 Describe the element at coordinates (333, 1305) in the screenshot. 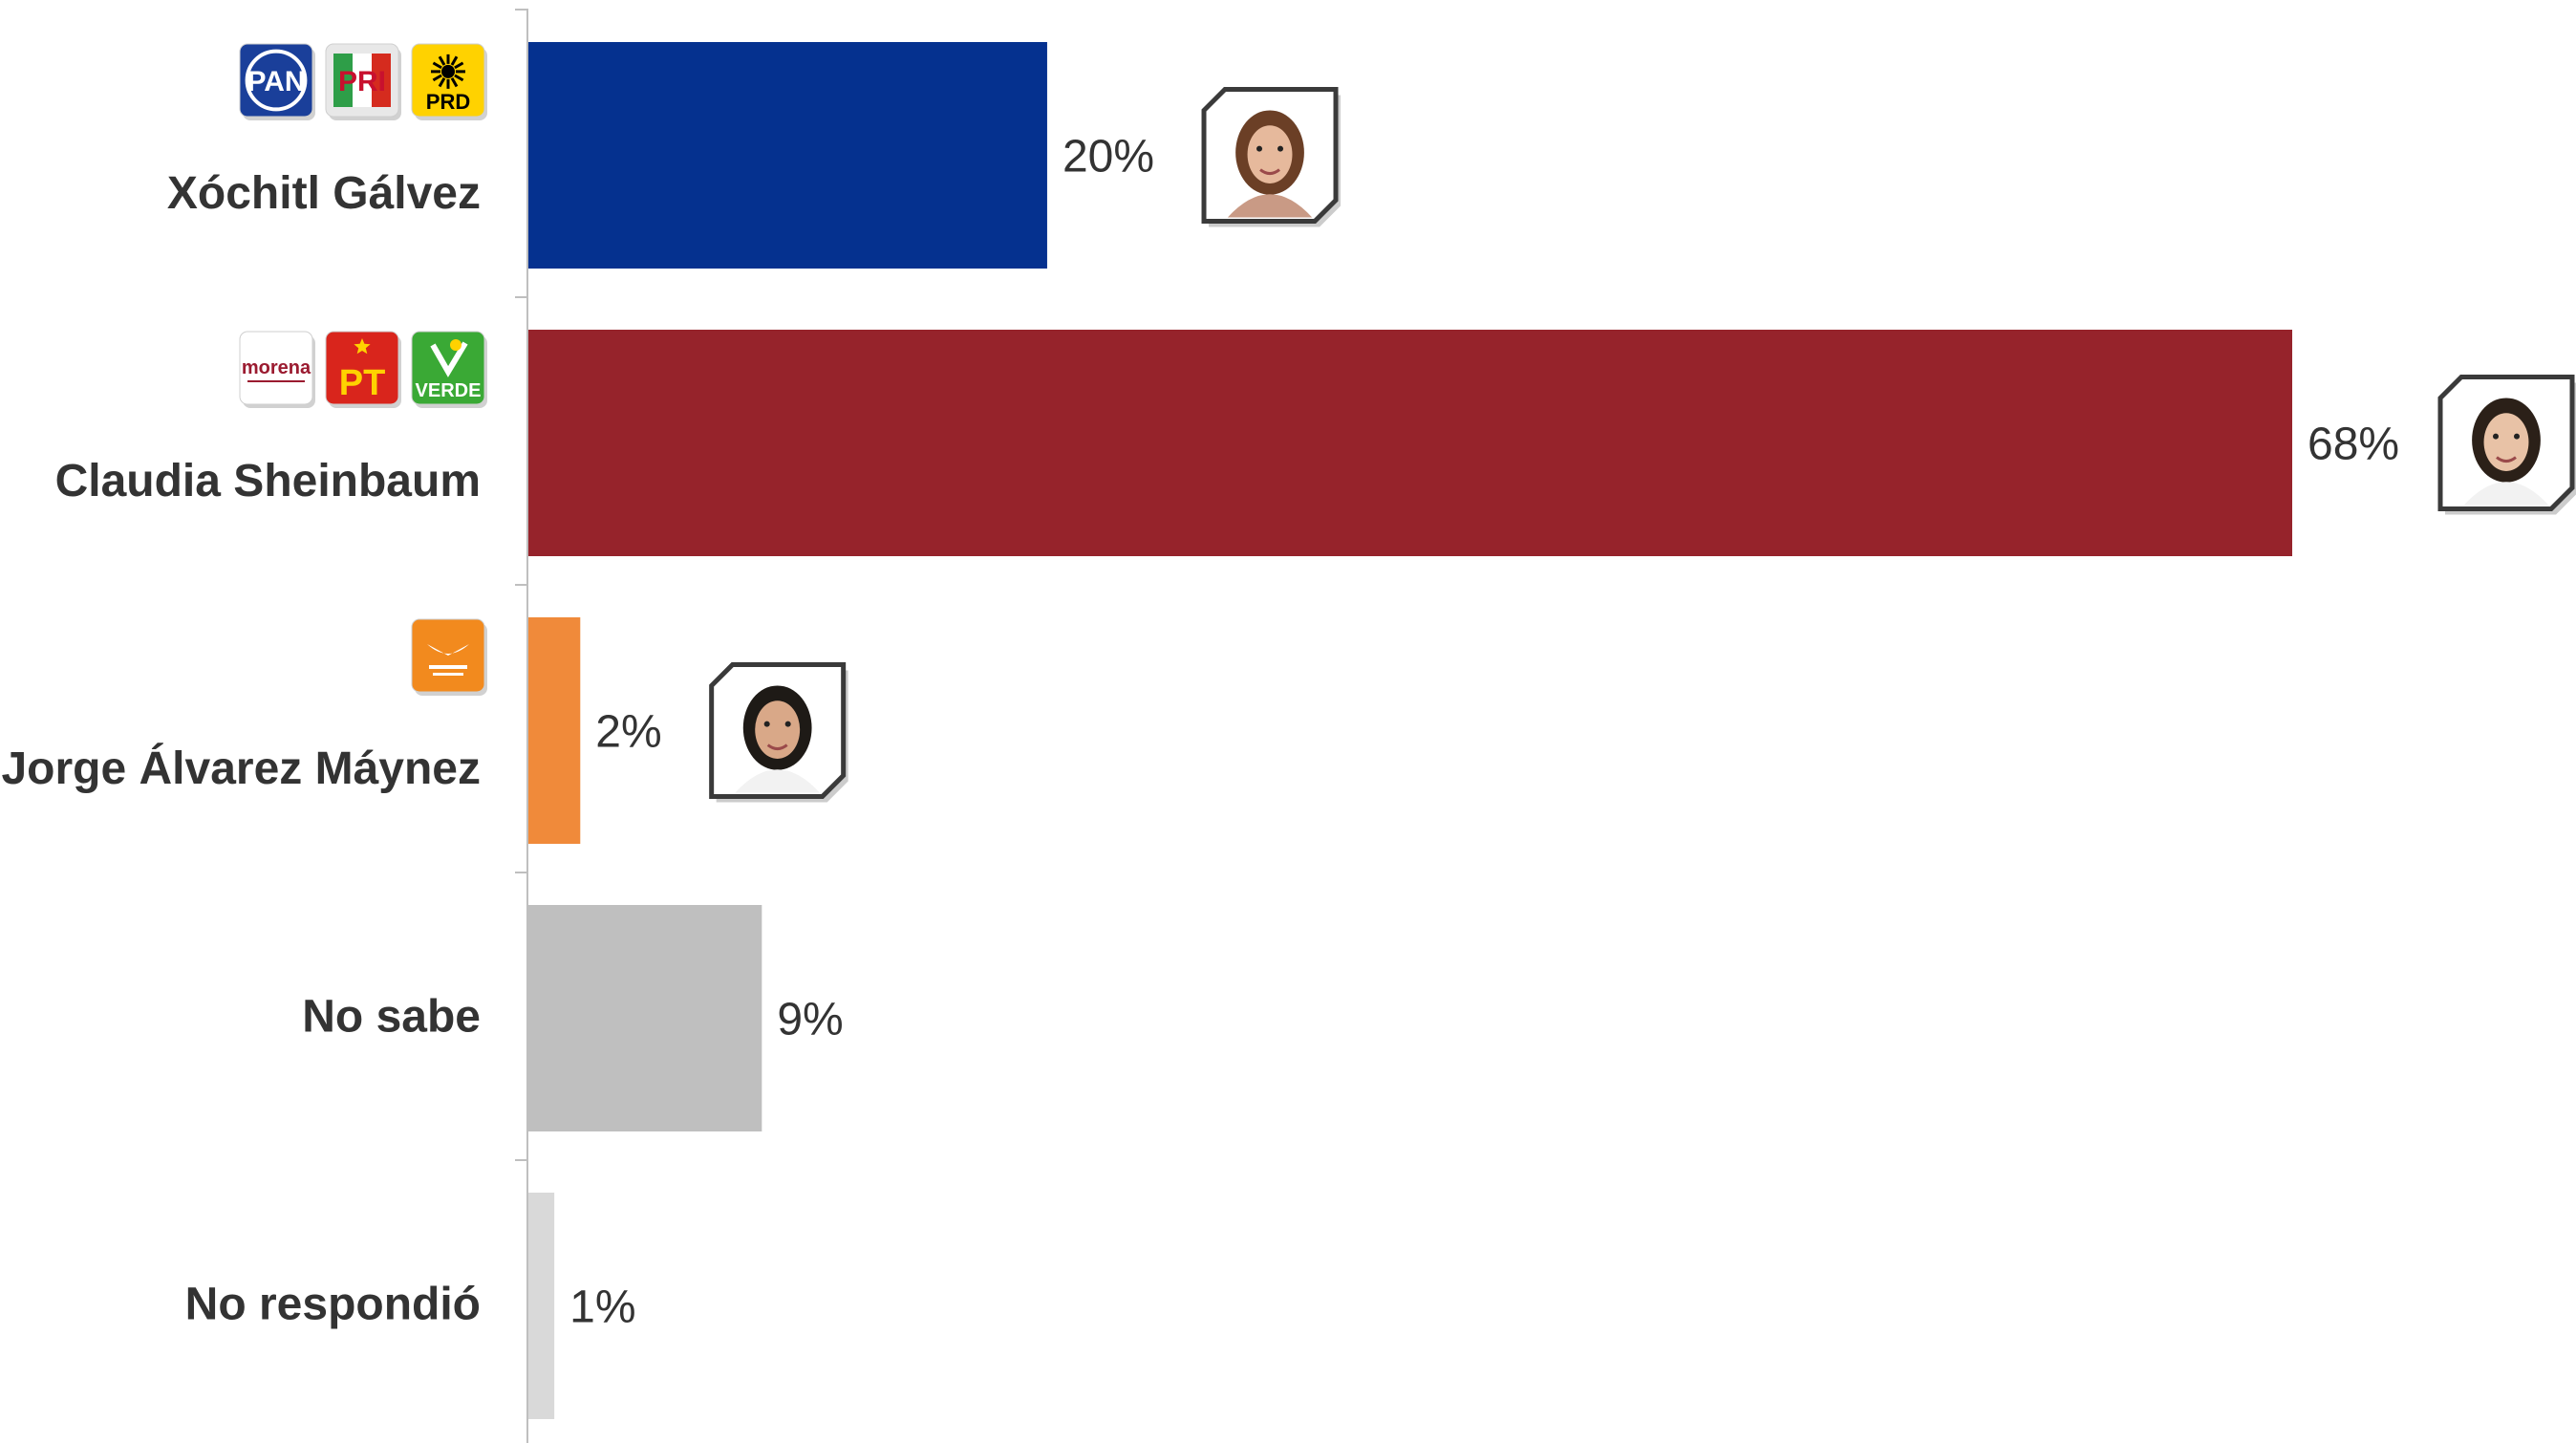

I see `category-label: No respondió` at that location.